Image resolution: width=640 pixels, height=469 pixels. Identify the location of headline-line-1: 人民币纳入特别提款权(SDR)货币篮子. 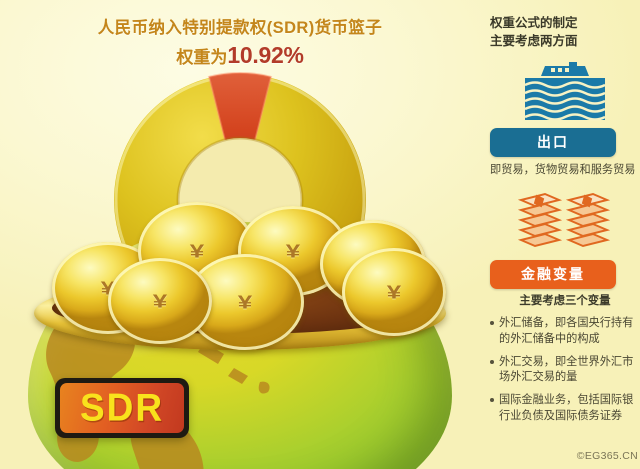
(240, 28).